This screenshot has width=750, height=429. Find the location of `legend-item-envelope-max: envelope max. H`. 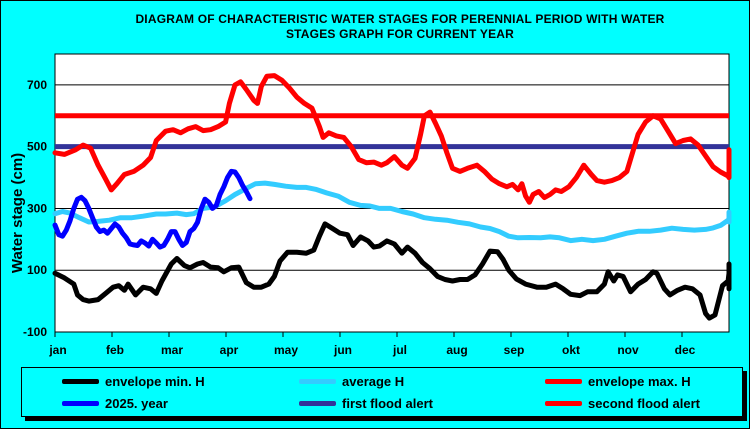

legend-item-envelope-max: envelope max. H is located at coordinates (618, 381).